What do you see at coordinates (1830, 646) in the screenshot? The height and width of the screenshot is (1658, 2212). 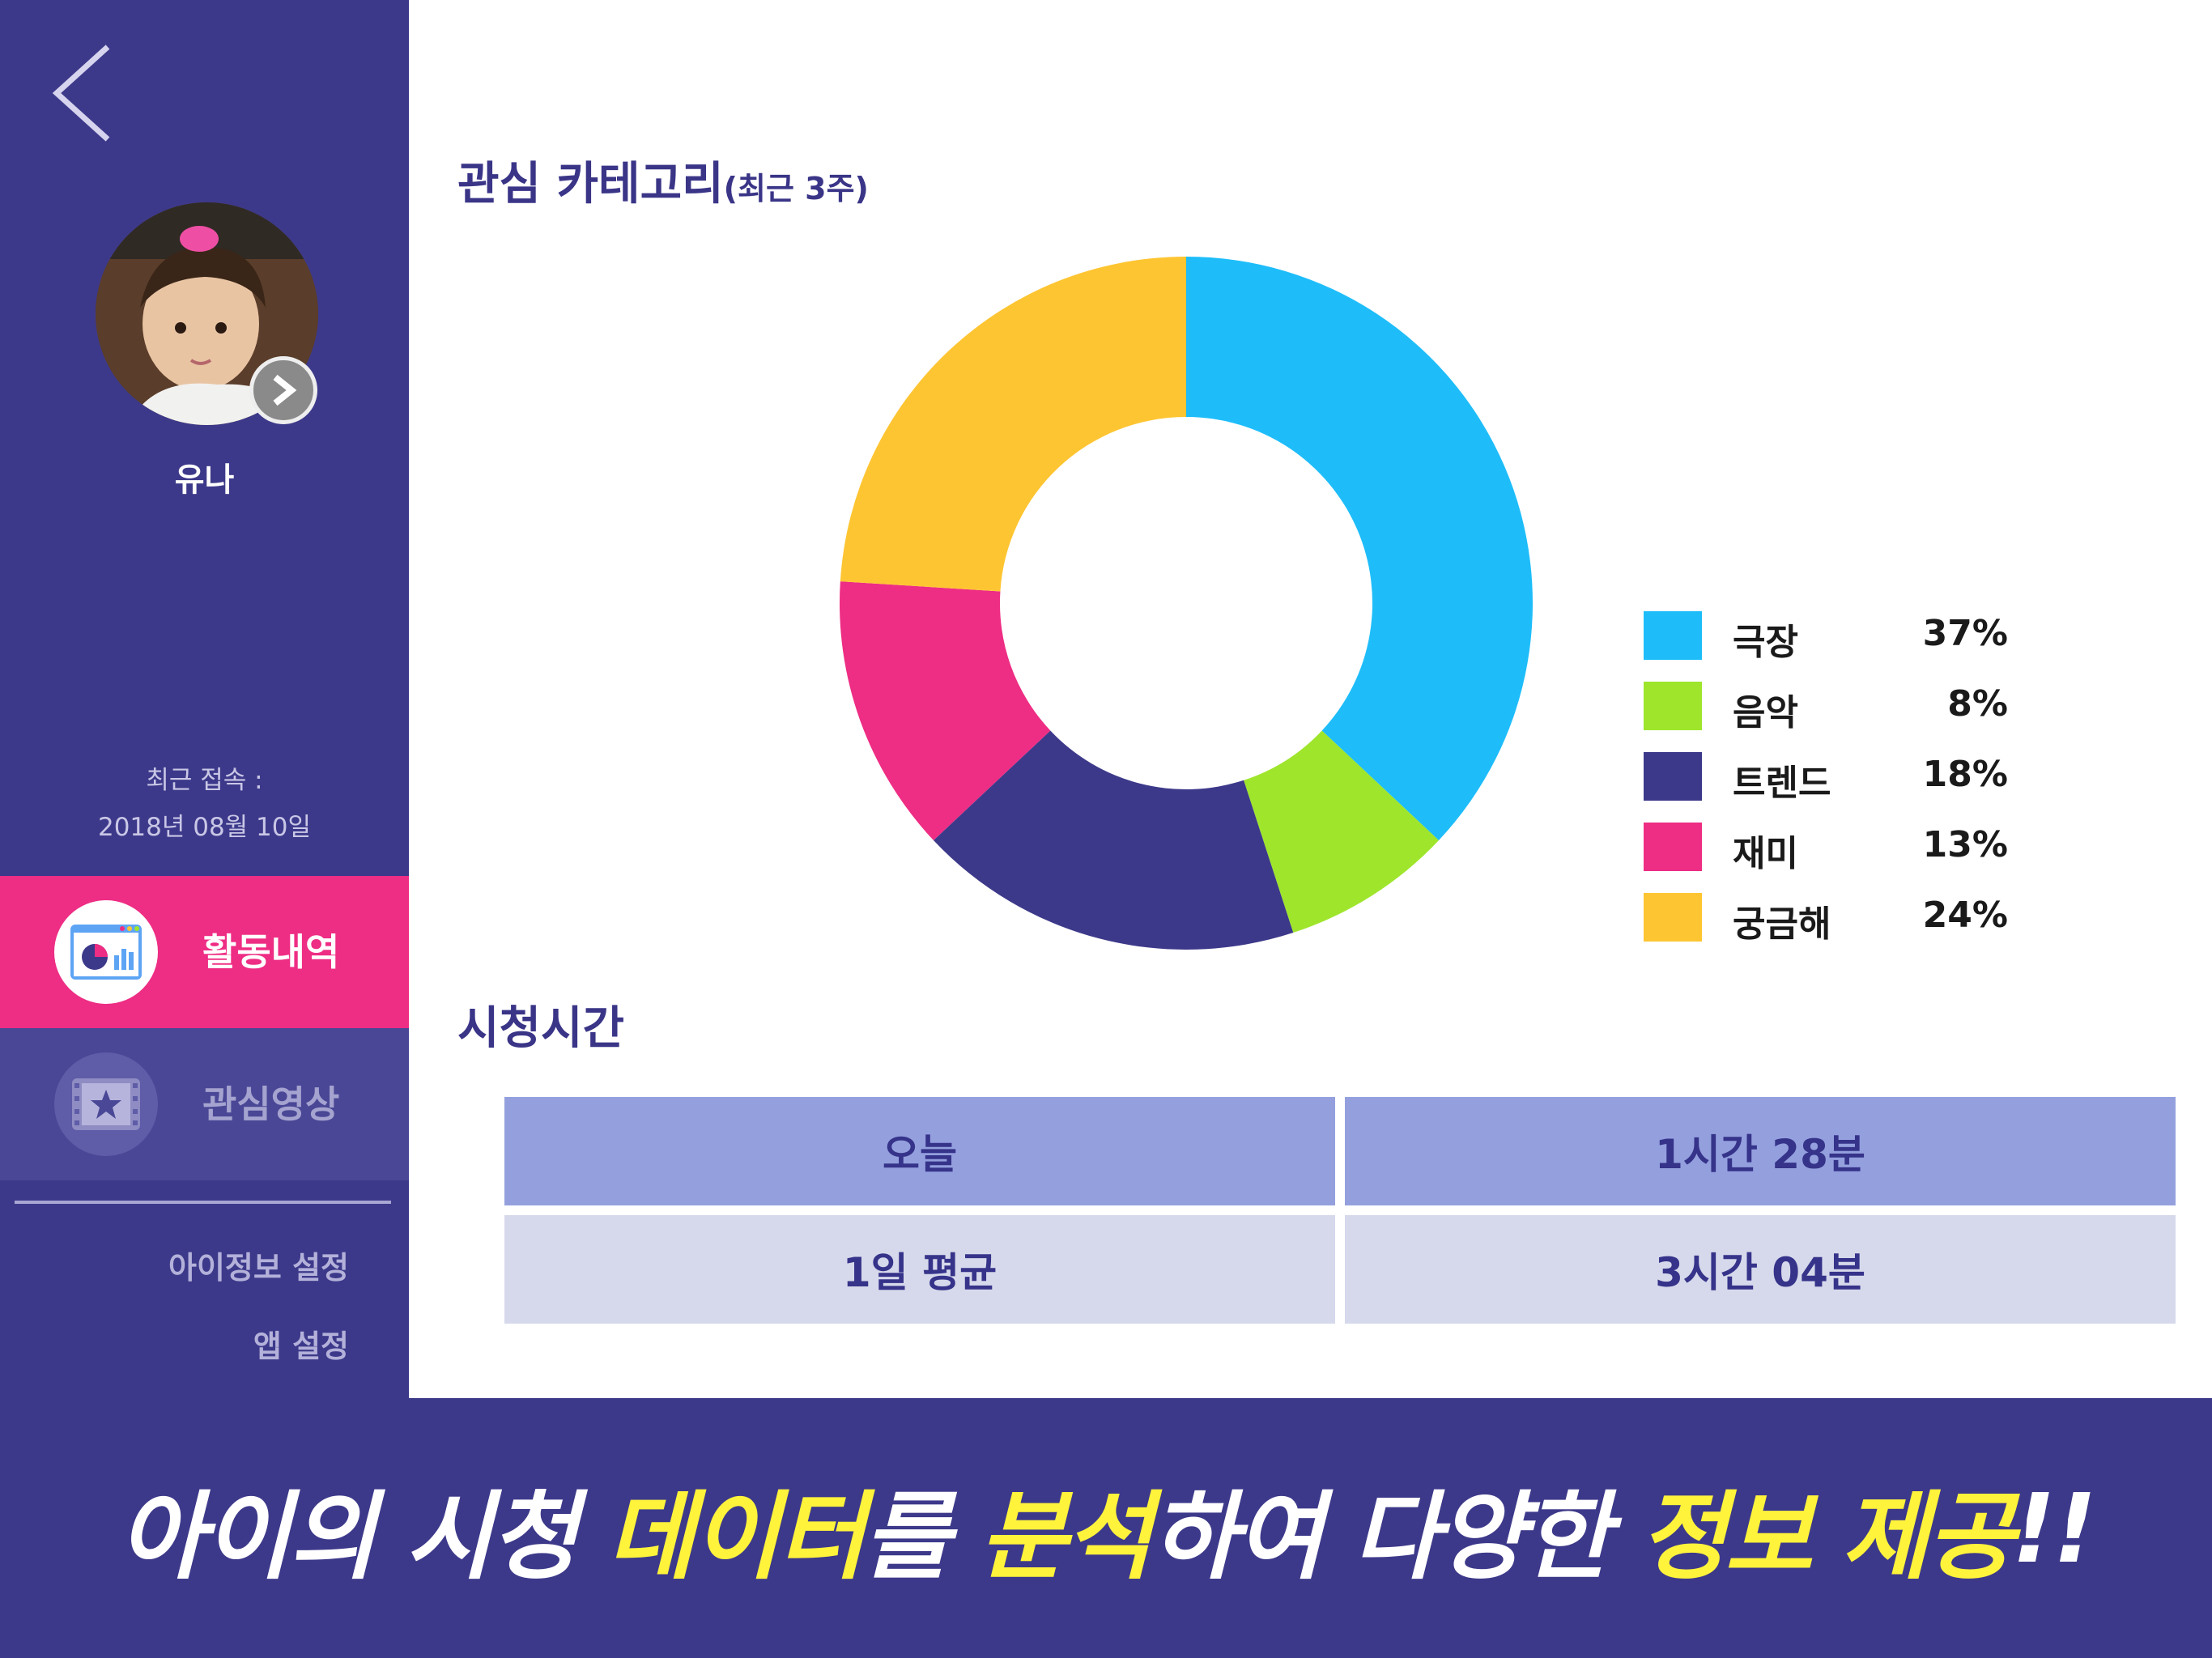 I see `legend-item: 극장 37%` at bounding box center [1830, 646].